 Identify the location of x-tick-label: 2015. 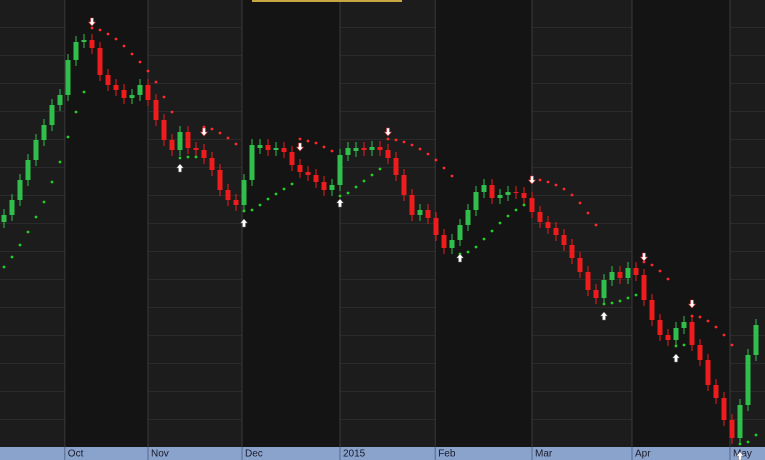
(354, 454).